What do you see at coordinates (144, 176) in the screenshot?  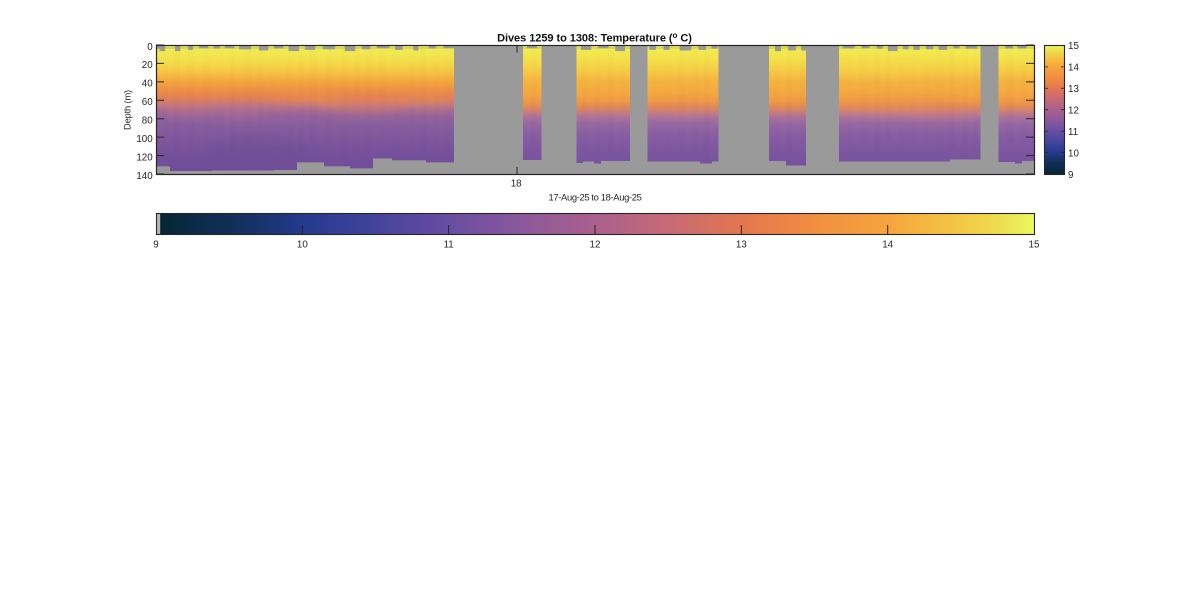 I see `svg-text: 140` at bounding box center [144, 176].